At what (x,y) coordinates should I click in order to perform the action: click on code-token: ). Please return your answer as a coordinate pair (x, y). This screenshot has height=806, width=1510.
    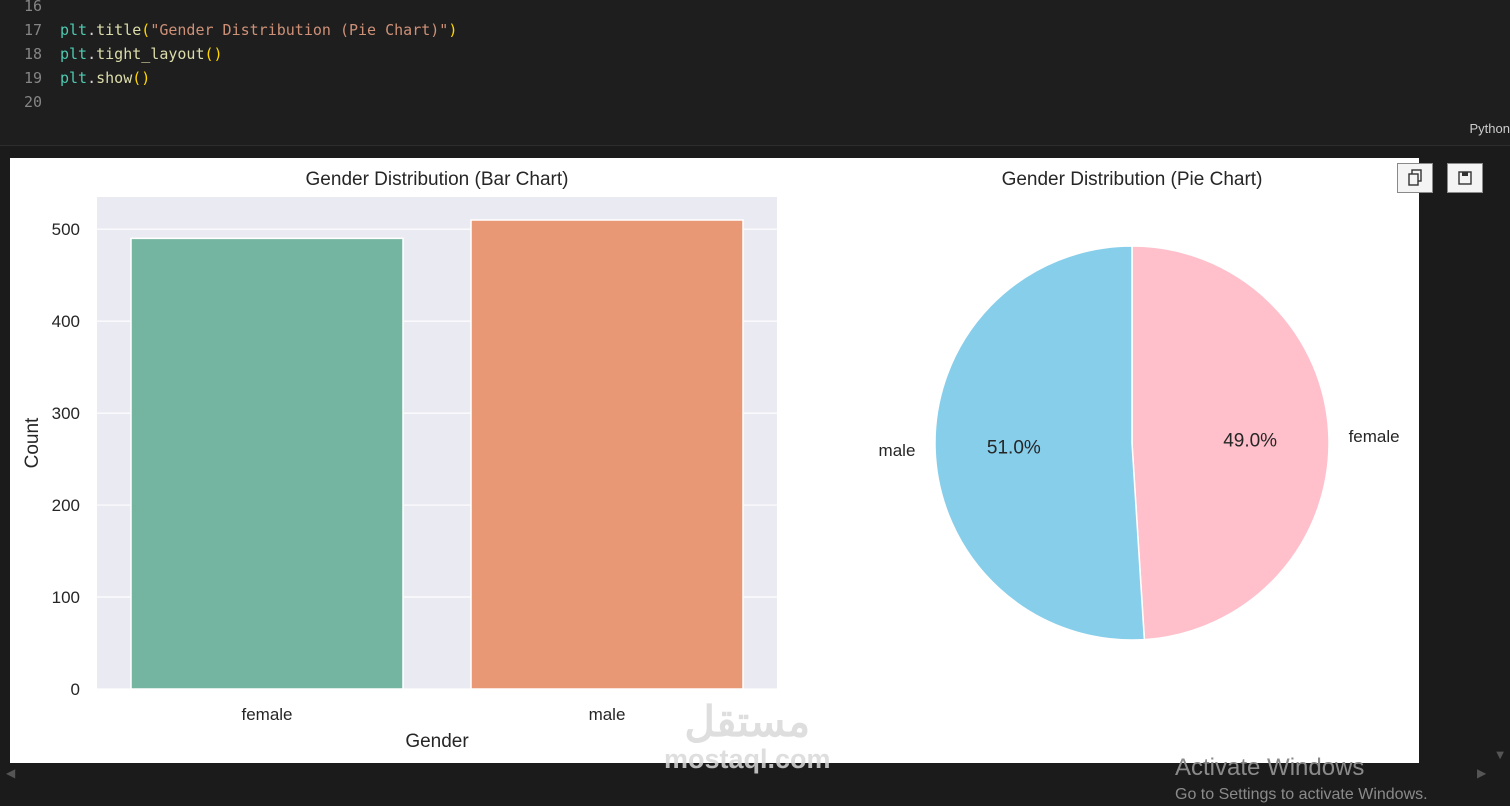
    Looking at the image, I should click on (453, 30).